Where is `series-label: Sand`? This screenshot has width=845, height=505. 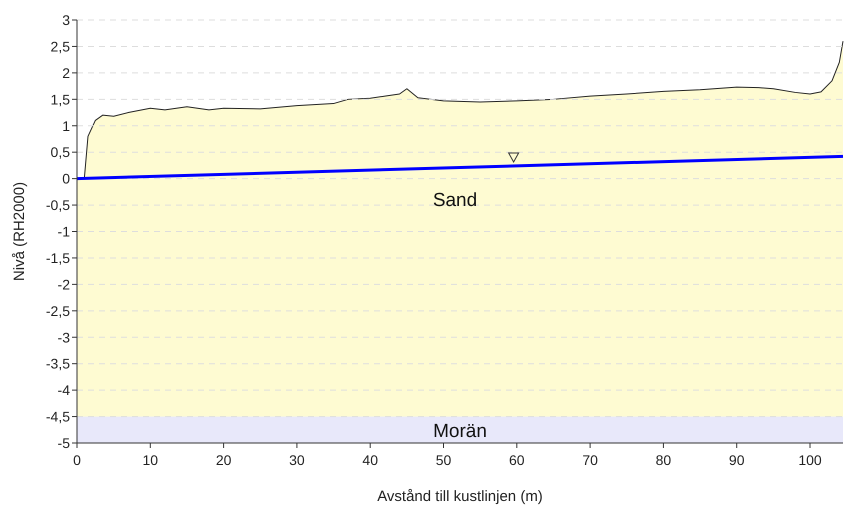
series-label: Sand is located at coordinates (455, 201).